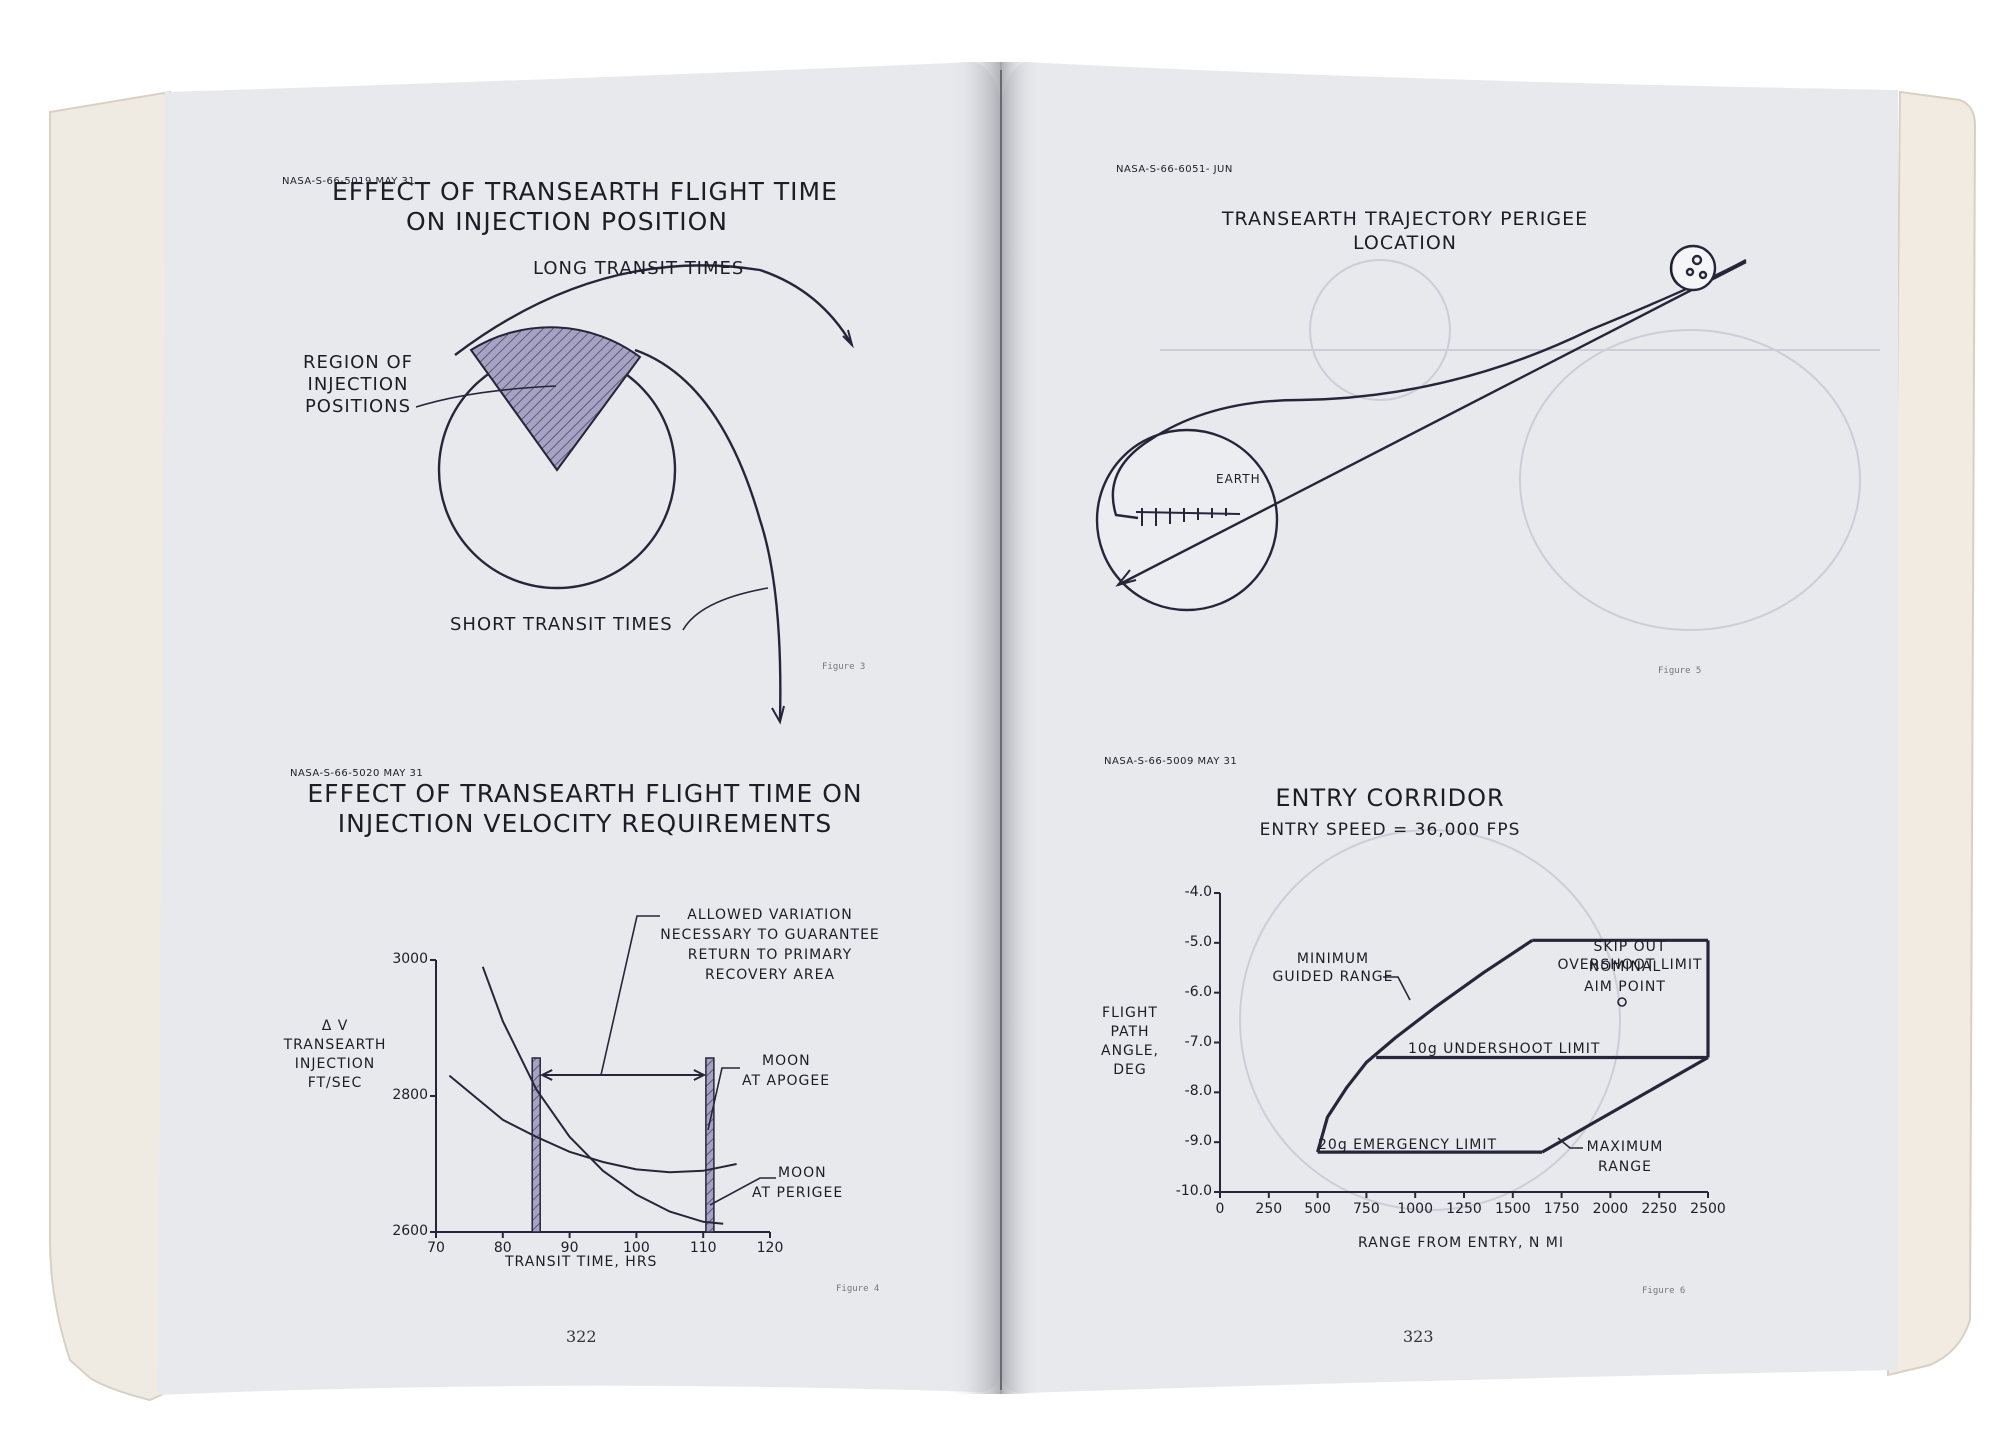 Image resolution: width=2000 pixels, height=1444 pixels. I want to click on fig4-x-tick-label: 90, so click(569, 1248).